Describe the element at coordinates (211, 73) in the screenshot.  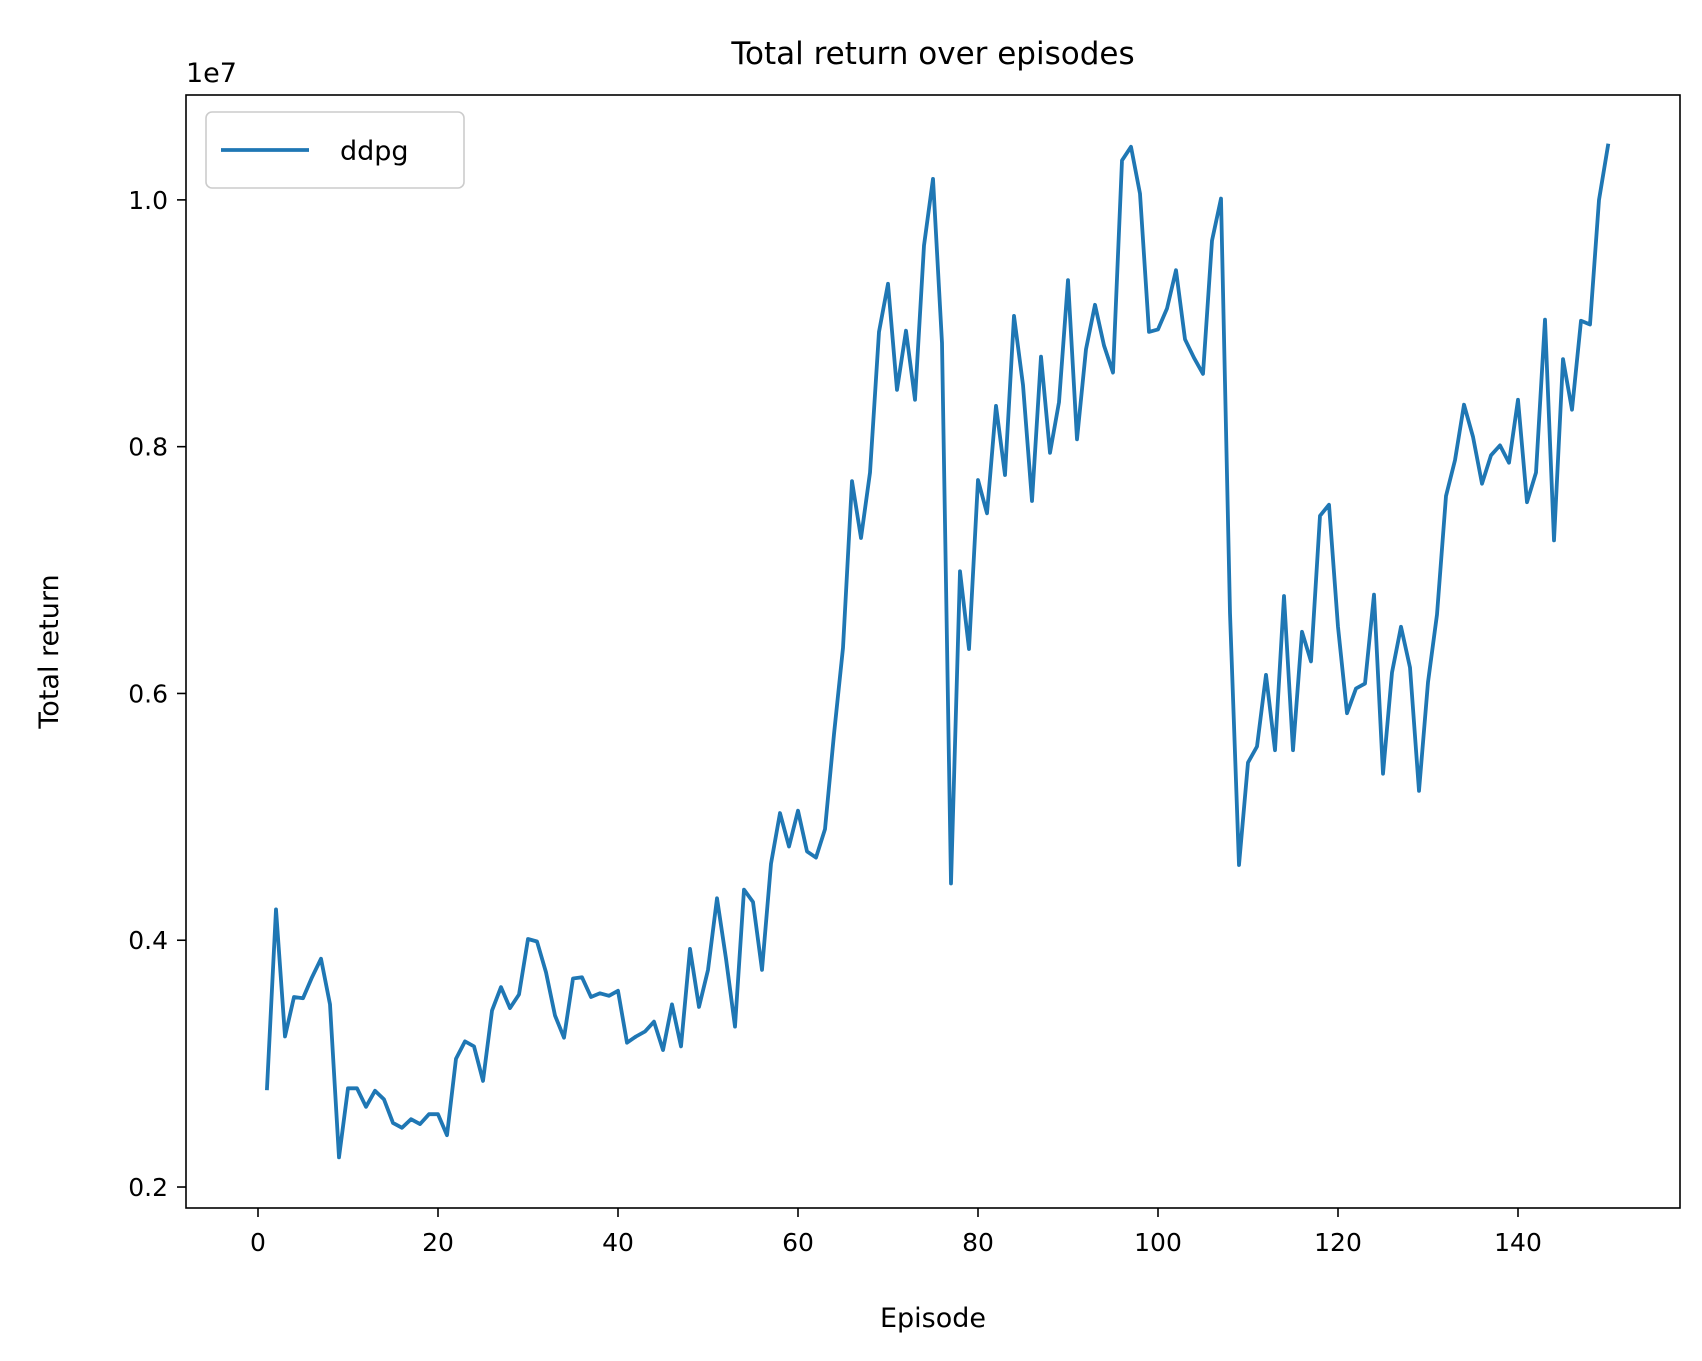
I see `y-scale-label: 1e7` at that location.